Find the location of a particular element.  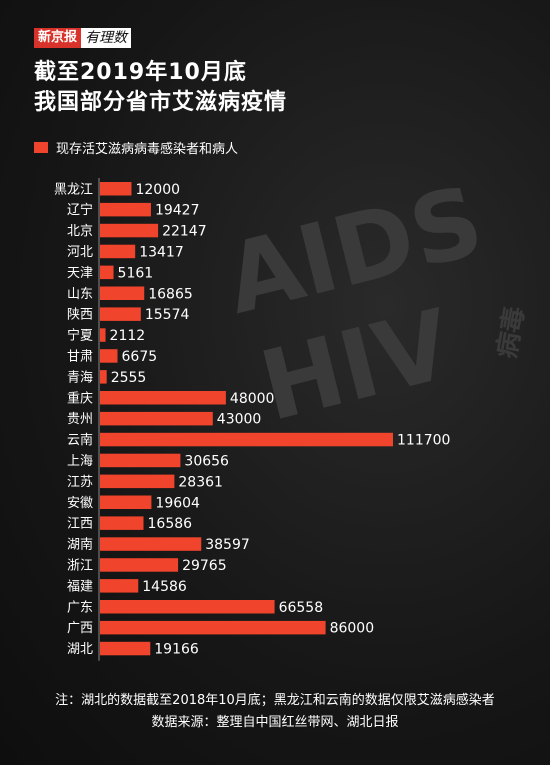

value-label: 22147 is located at coordinates (184, 232).